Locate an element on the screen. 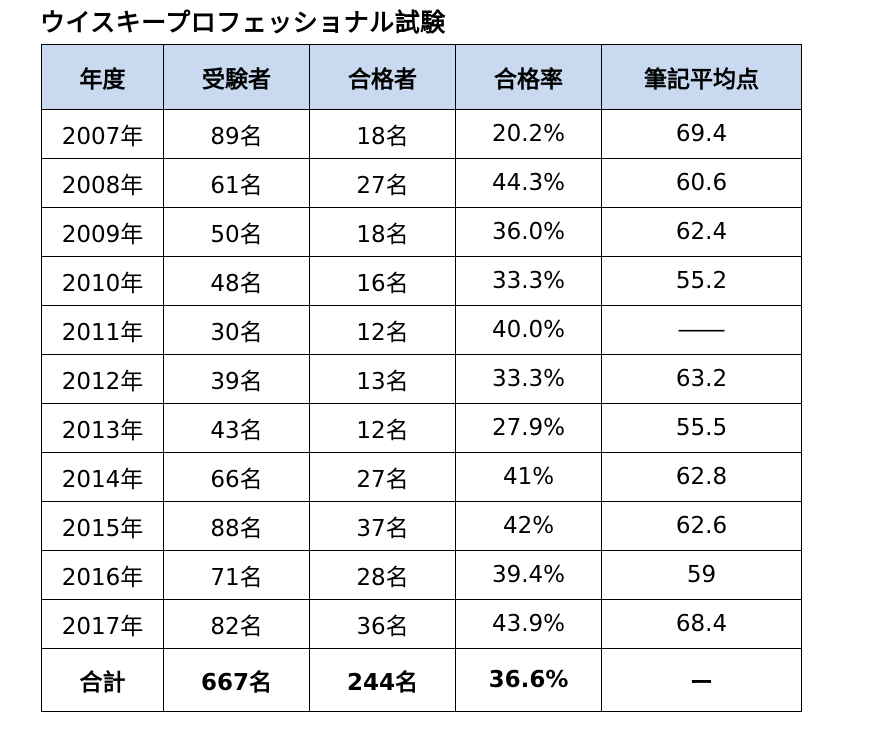 This screenshot has height=752, width=896. table-total-row: 合計 667名 244名 36.6% ー is located at coordinates (421, 680).